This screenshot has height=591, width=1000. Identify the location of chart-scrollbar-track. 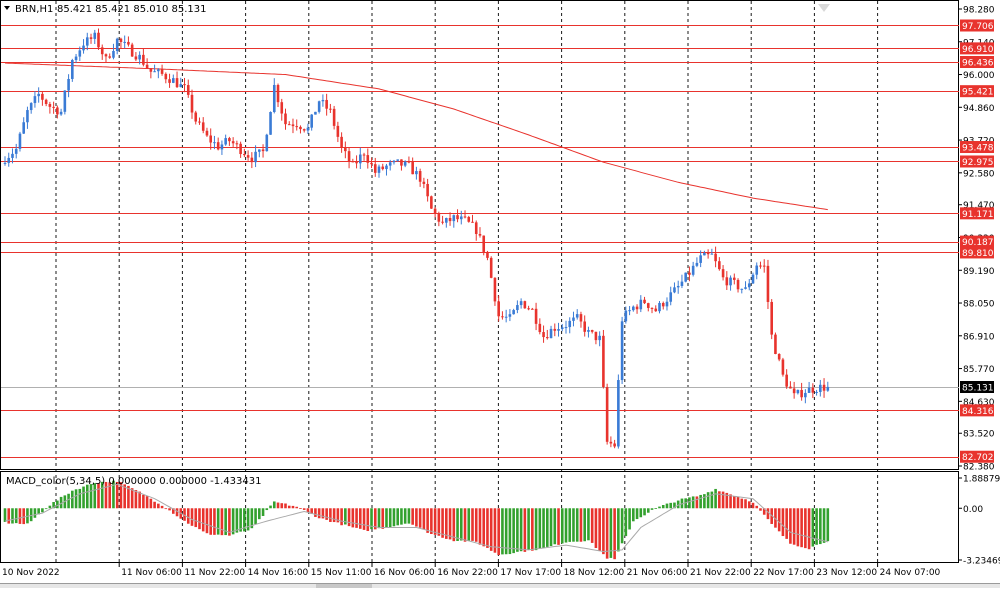
(500, 585).